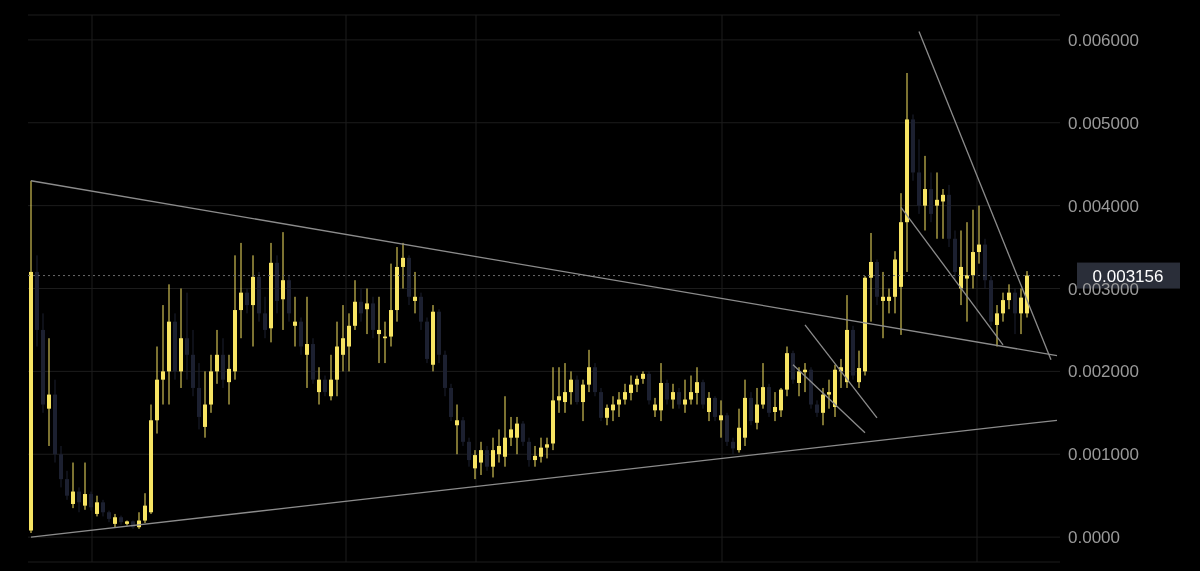  I want to click on y-tick-label: 0.001000, so click(1103, 455).